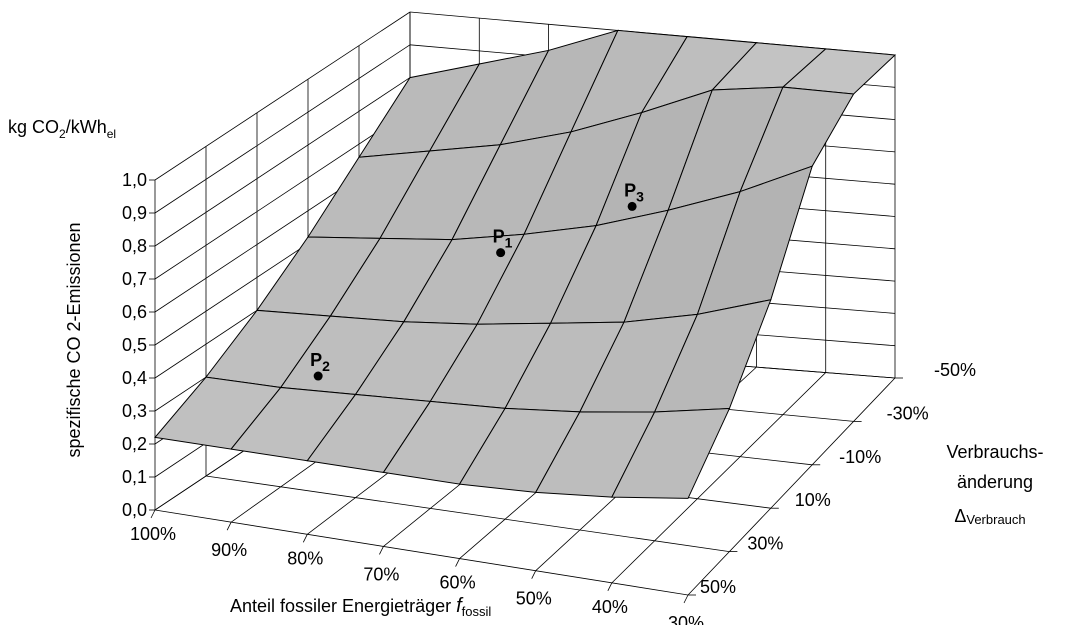 The width and height of the screenshot is (1066, 630). Describe the element at coordinates (995, 482) in the screenshot. I see `y-title: änderung` at that location.